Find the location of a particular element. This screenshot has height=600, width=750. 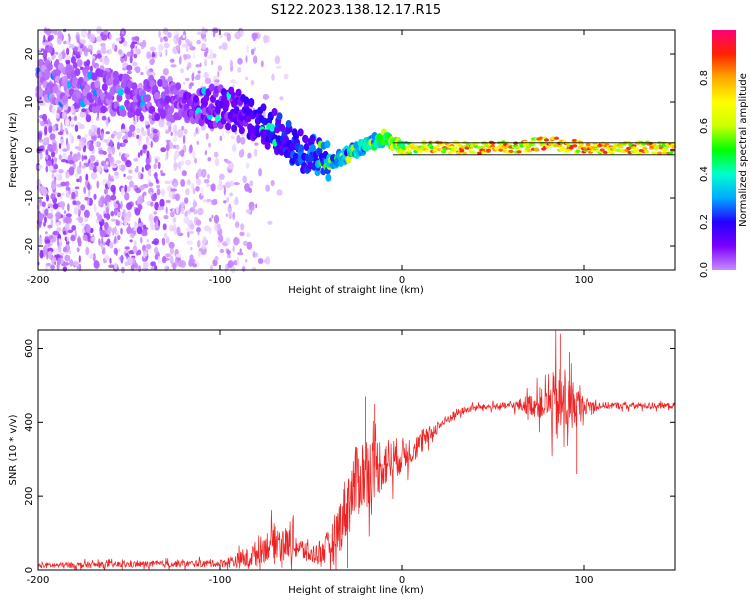

y-tick-label: 400 is located at coordinates (29, 422).